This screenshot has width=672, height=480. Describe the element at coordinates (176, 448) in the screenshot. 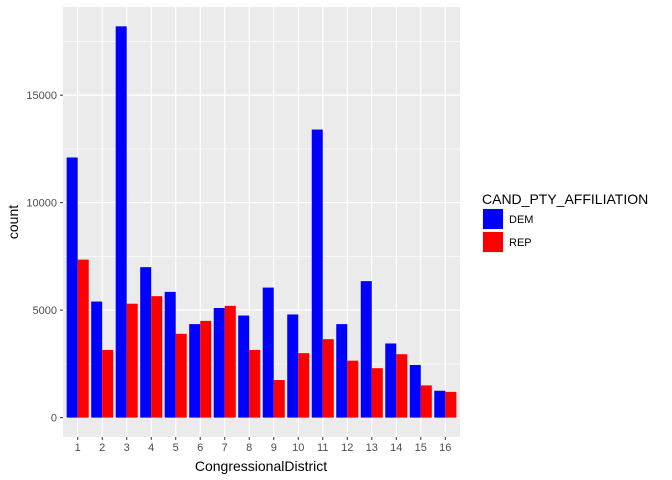

I see `x-tick-label: 5` at that location.